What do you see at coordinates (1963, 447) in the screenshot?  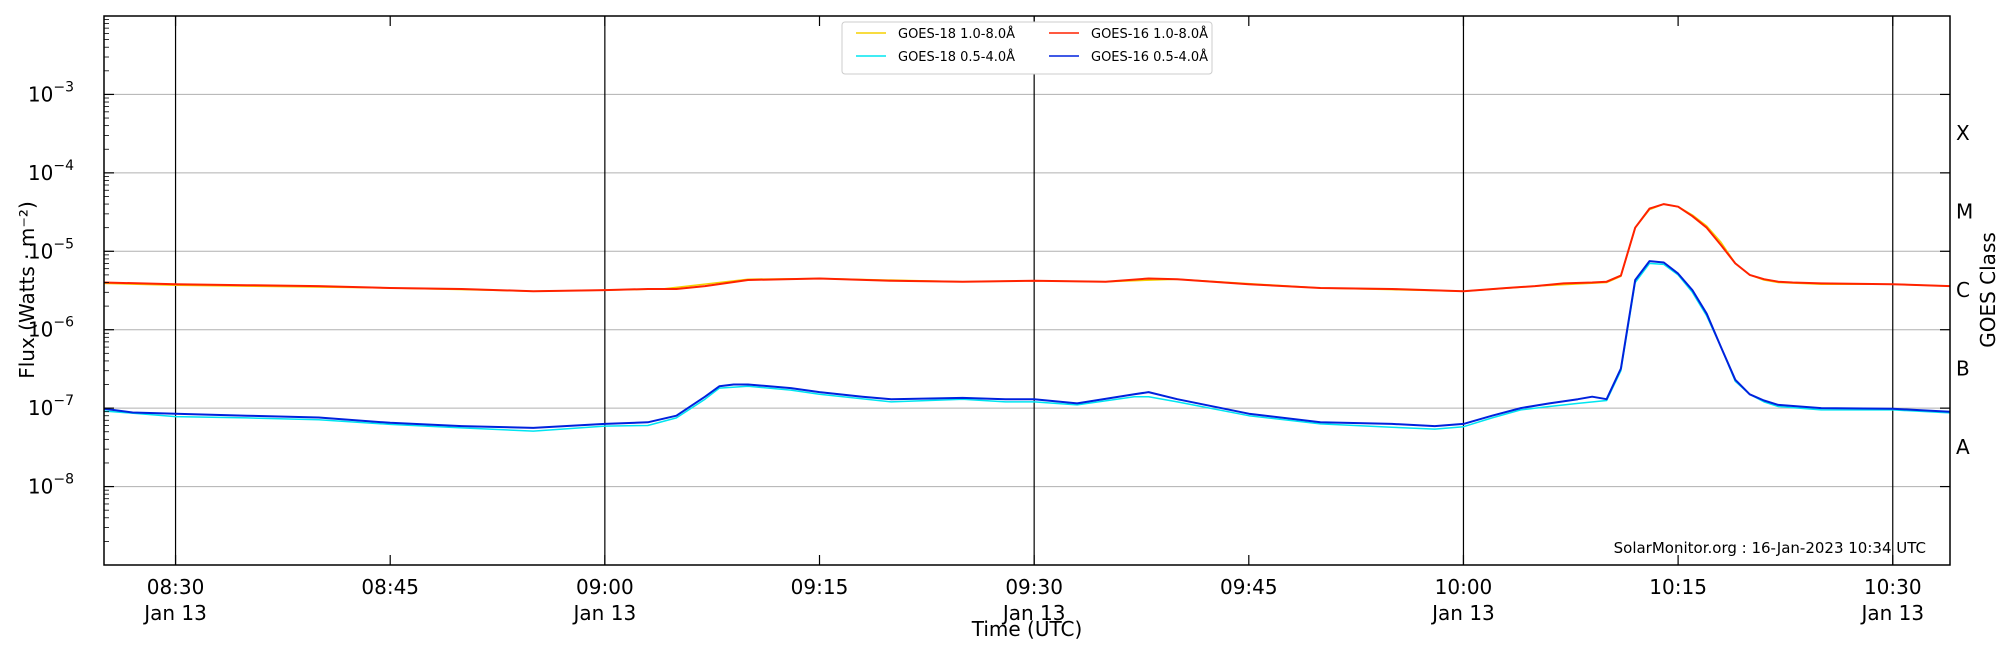 I see `goes-class-label: A` at bounding box center [1963, 447].